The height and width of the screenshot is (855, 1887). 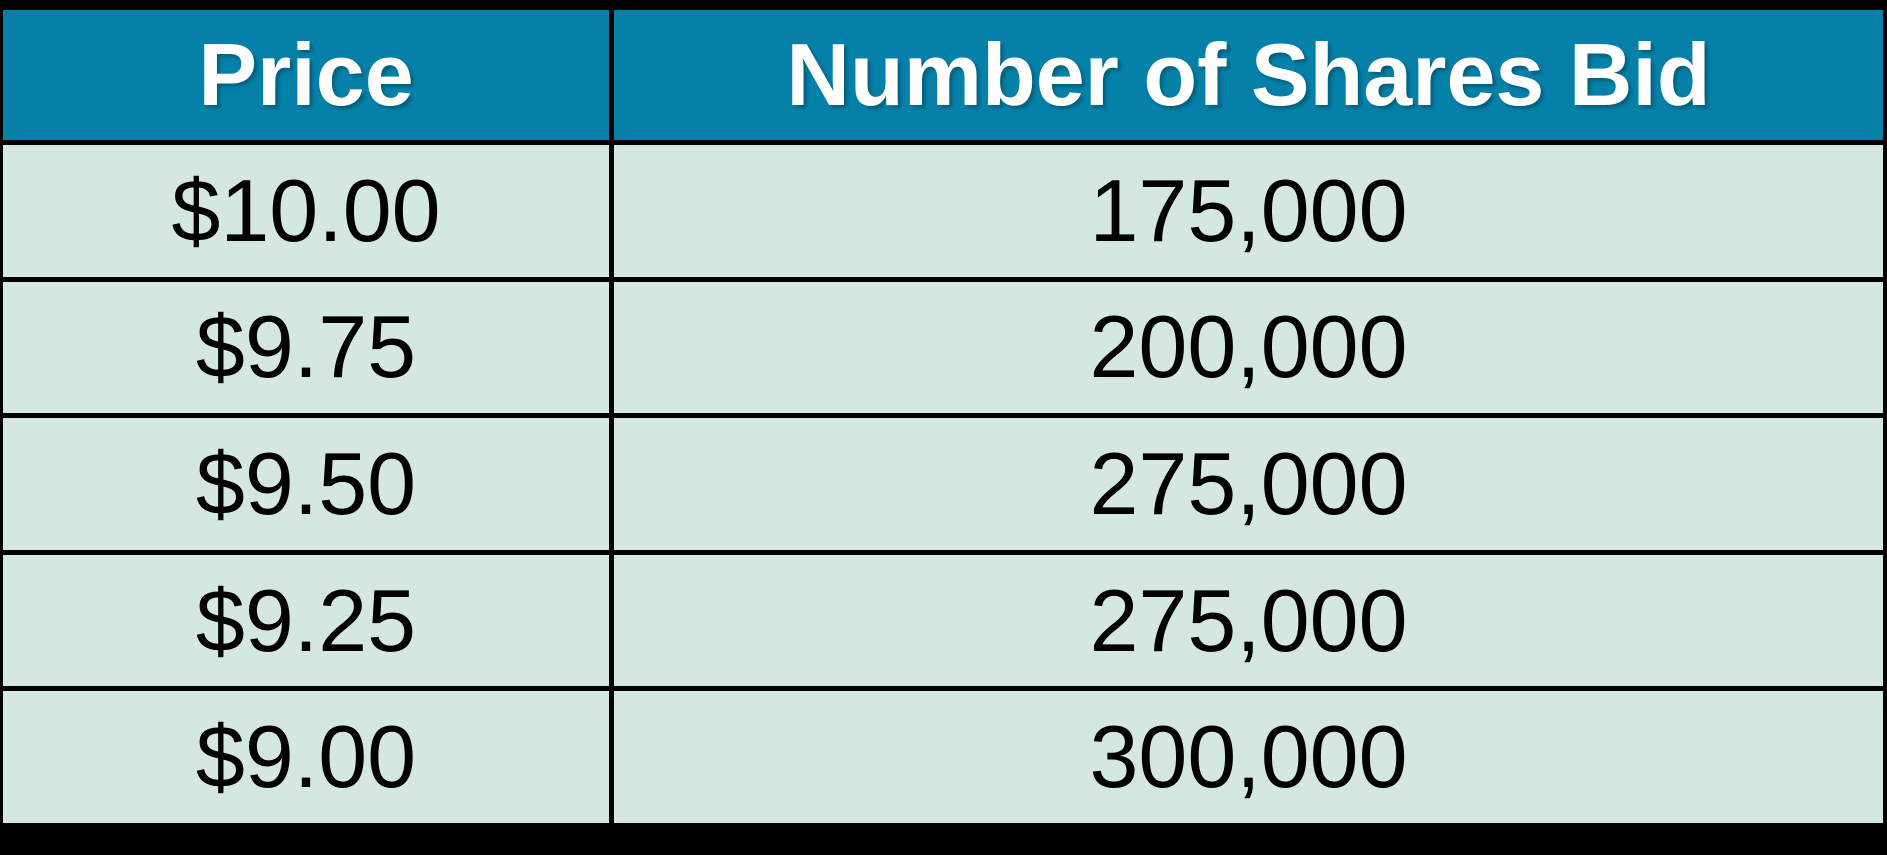 What do you see at coordinates (1248, 757) in the screenshot?
I see `shares-cell: 300,000` at bounding box center [1248, 757].